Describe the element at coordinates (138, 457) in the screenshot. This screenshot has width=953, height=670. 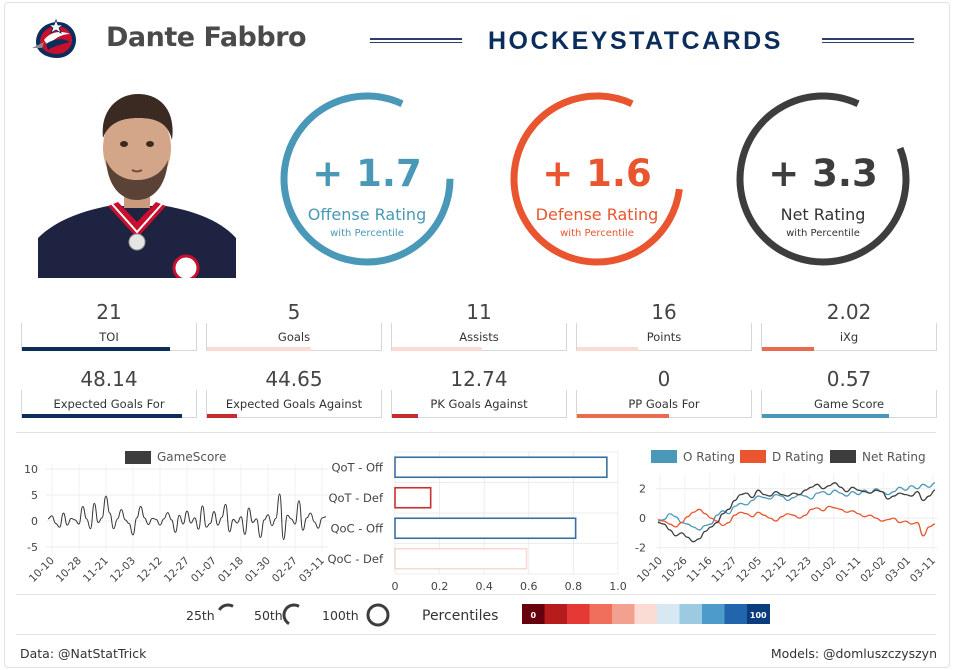
I see `legend-swatch-gamescore` at that location.